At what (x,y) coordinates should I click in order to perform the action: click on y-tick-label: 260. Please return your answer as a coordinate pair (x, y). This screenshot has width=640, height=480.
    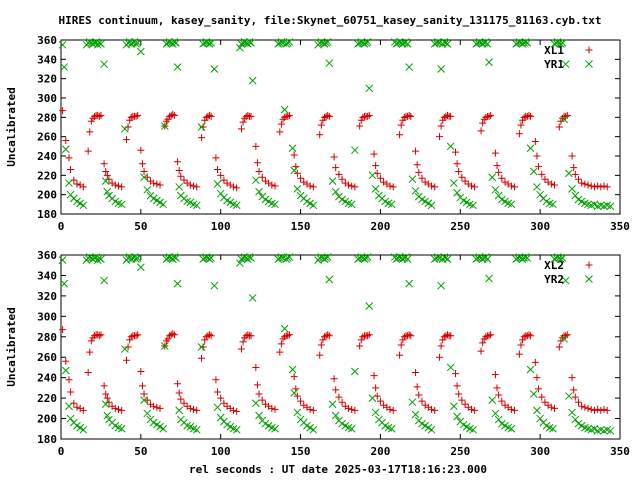
    Looking at the image, I should click on (47, 357).